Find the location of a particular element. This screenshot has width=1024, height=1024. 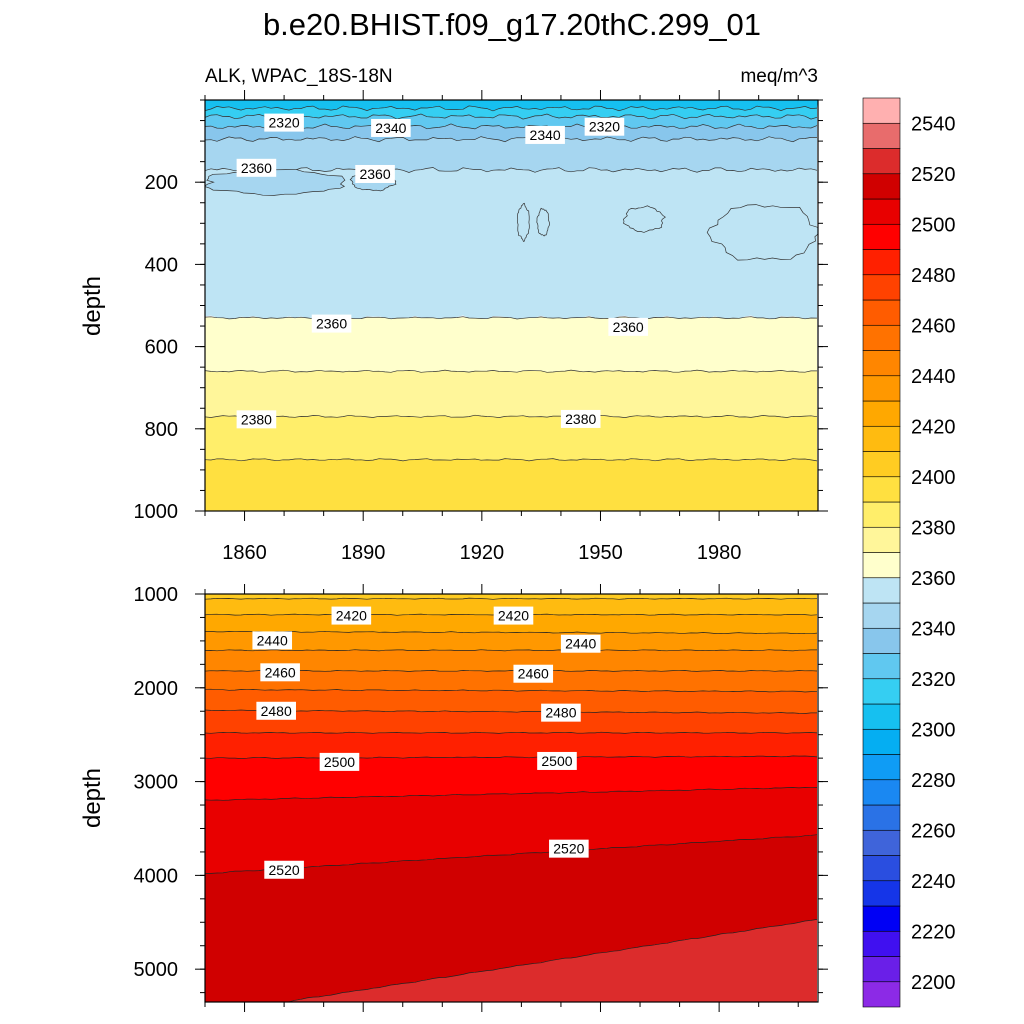

lower-contour-label: 2520 is located at coordinates (569, 848).